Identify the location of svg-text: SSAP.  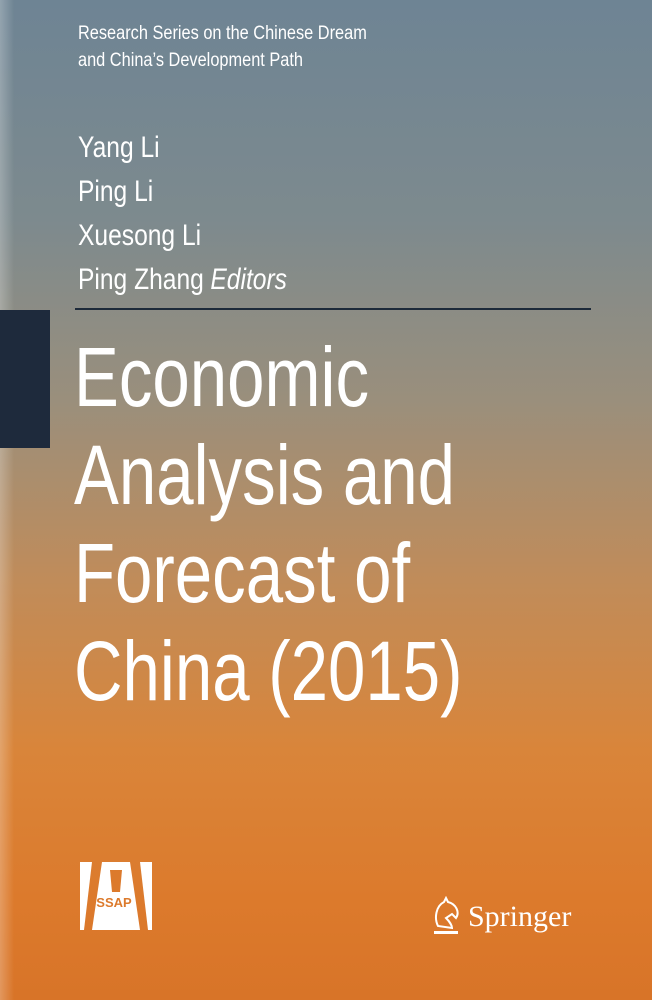
(114, 902).